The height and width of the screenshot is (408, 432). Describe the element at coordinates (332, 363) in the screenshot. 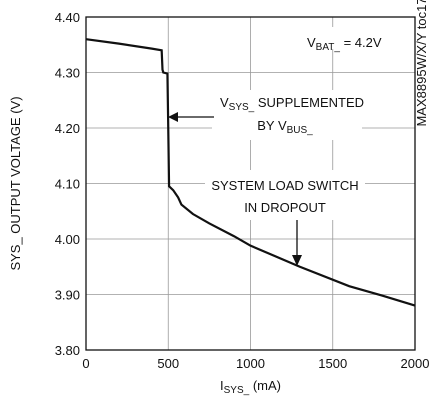

I see `x-tick-label: 1500` at that location.